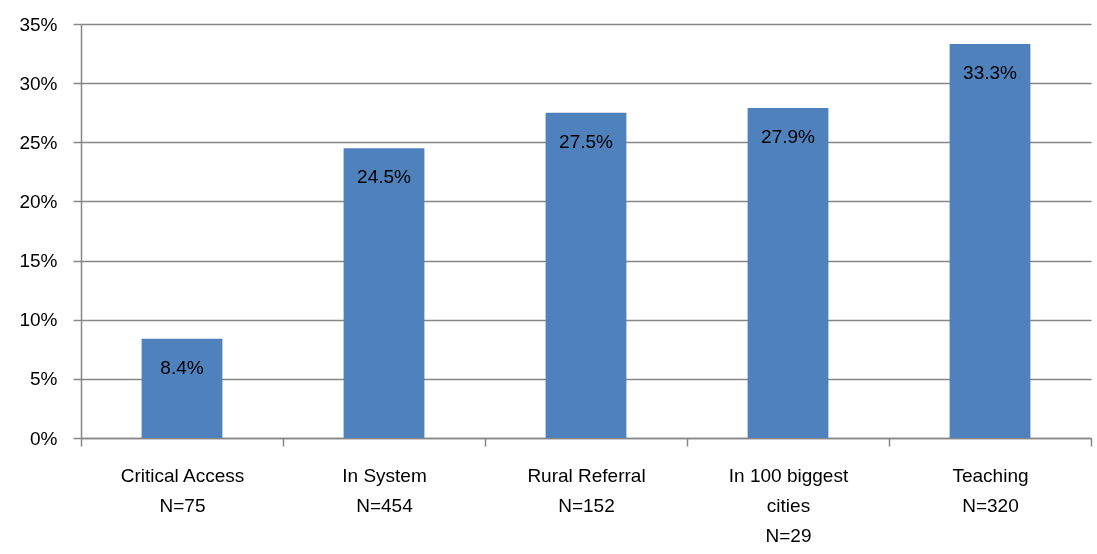 Image resolution: width=1097 pixels, height=554 pixels. Describe the element at coordinates (182, 367) in the screenshot. I see `data-label: 8.4%` at that location.